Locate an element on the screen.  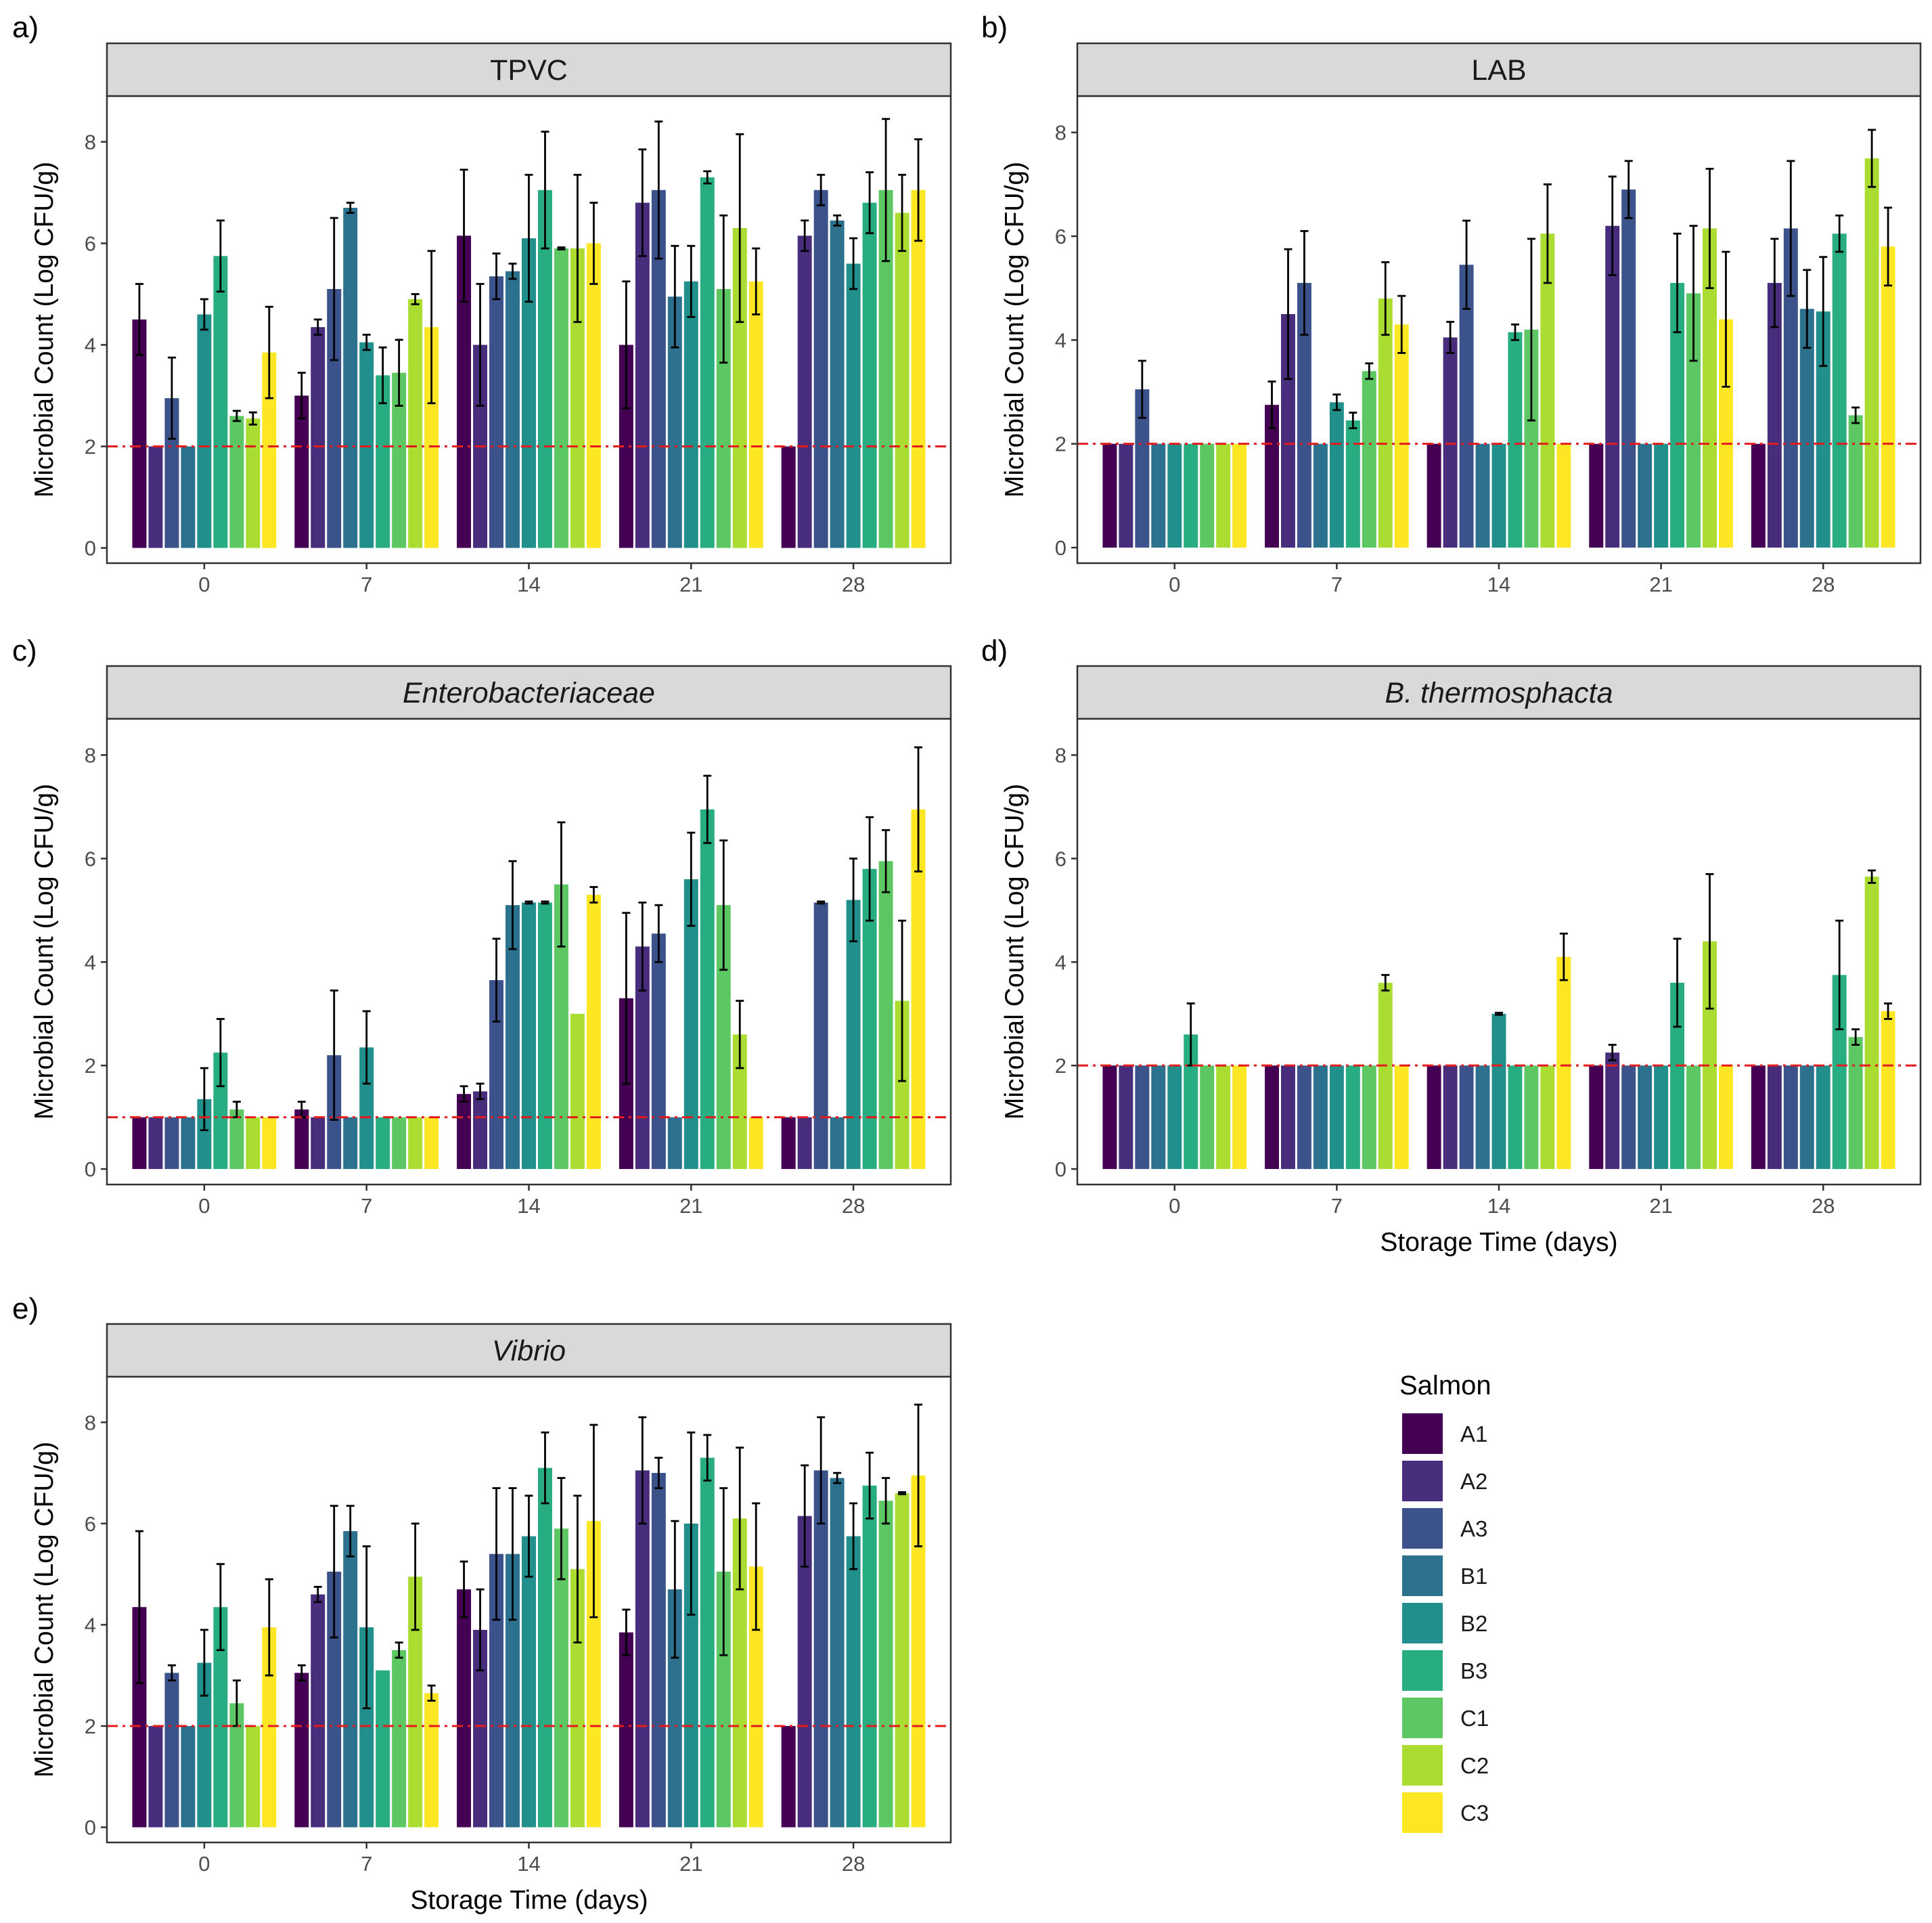
x-tick-label: 21 is located at coordinates (690, 585).